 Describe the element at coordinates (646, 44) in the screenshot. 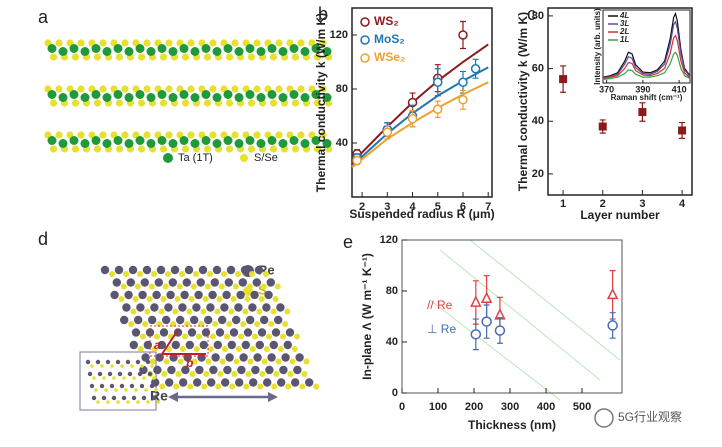

I see `spectrum-line` at that location.